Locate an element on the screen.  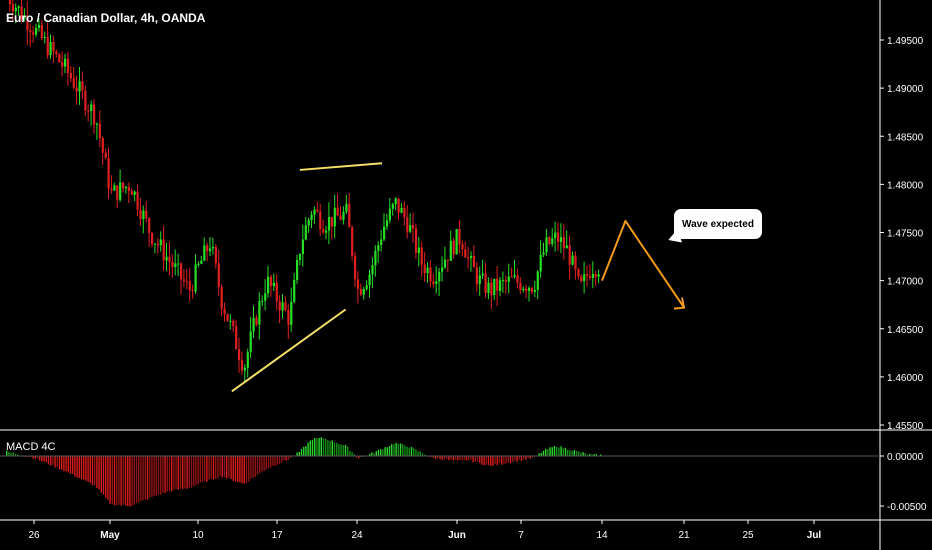
macd-label: MACD 4C is located at coordinates (31, 447).